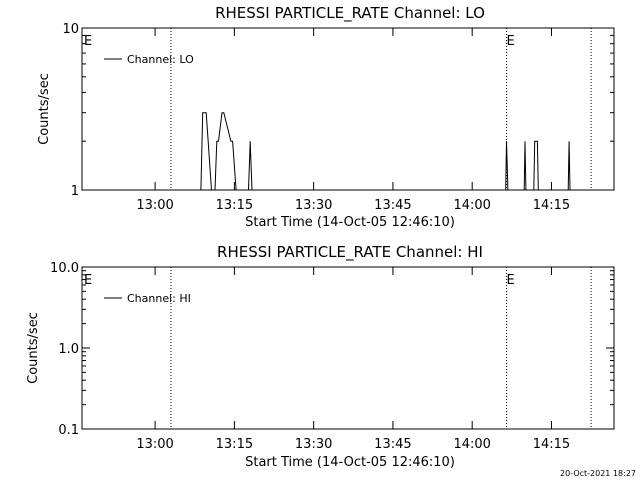 Image resolution: width=640 pixels, height=480 pixels. What do you see at coordinates (68, 349) in the screenshot?
I see `y-tick-label: 1.0` at bounding box center [68, 349].